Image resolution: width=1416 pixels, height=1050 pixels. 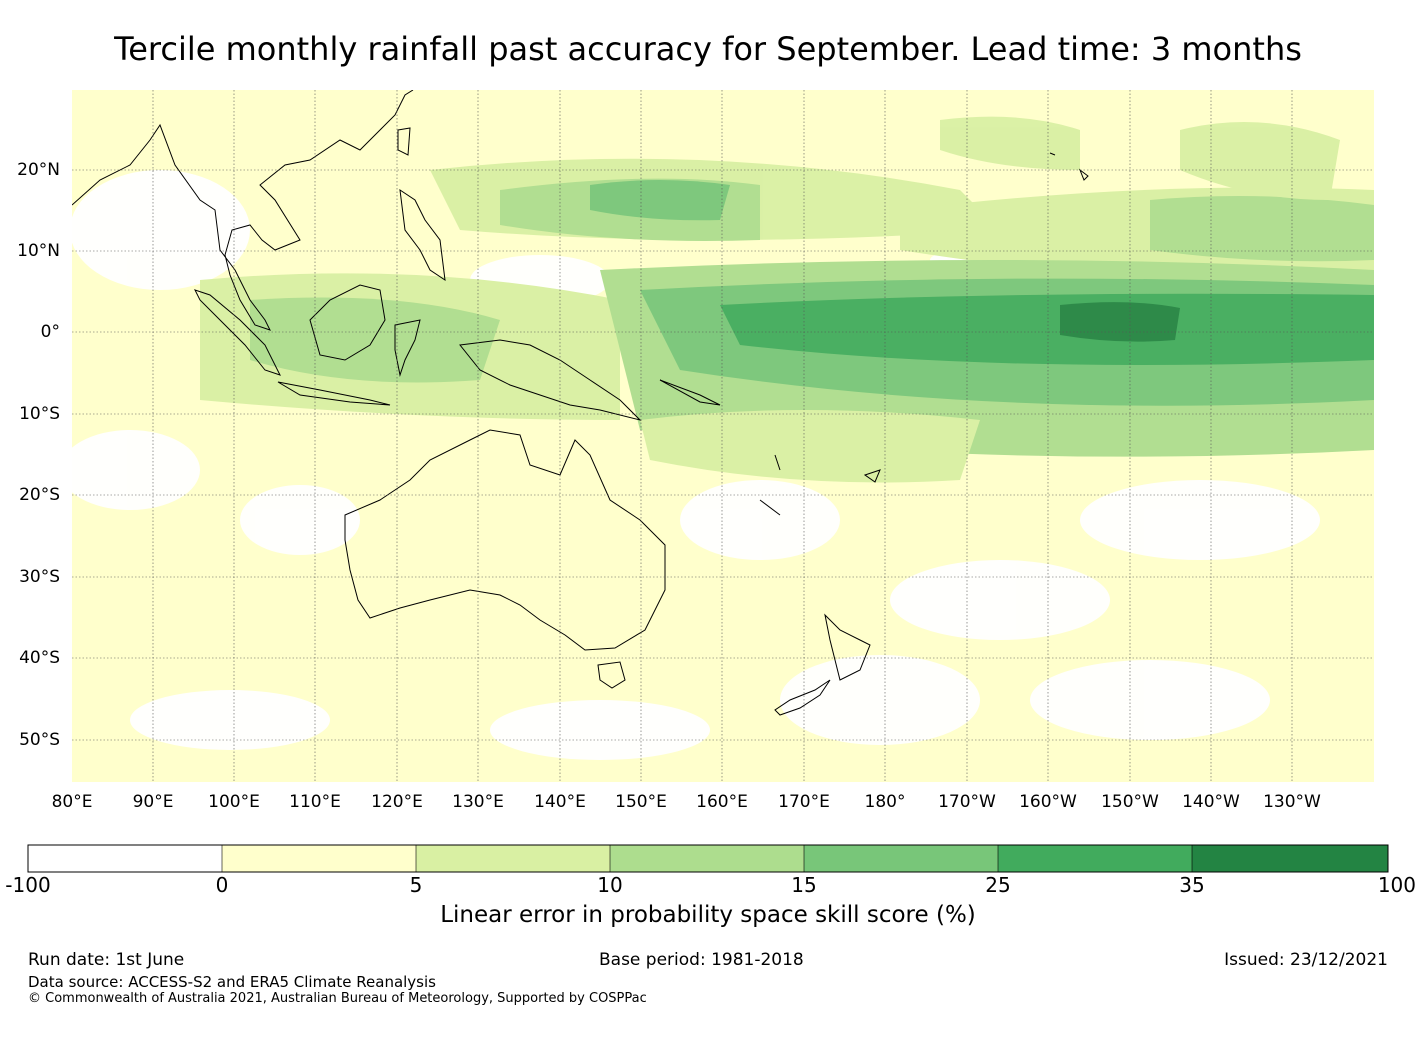 What do you see at coordinates (397, 802) in the screenshot?
I see `lon-label: 120°E` at bounding box center [397, 802].